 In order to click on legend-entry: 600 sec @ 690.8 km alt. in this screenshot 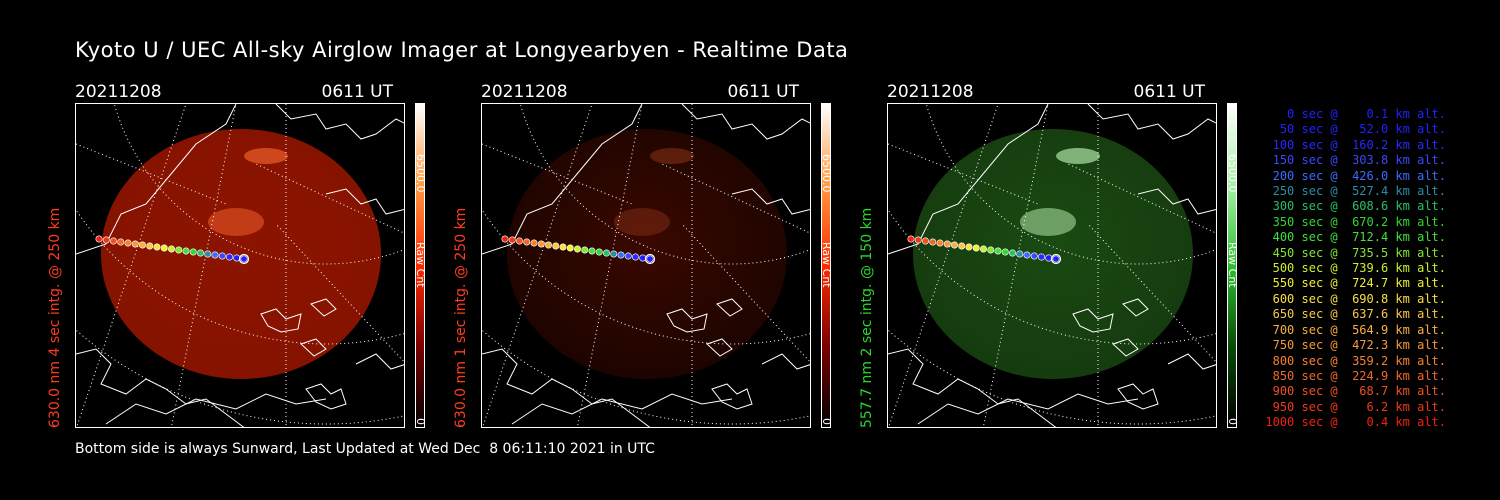, I will do `click(1355, 298)`.